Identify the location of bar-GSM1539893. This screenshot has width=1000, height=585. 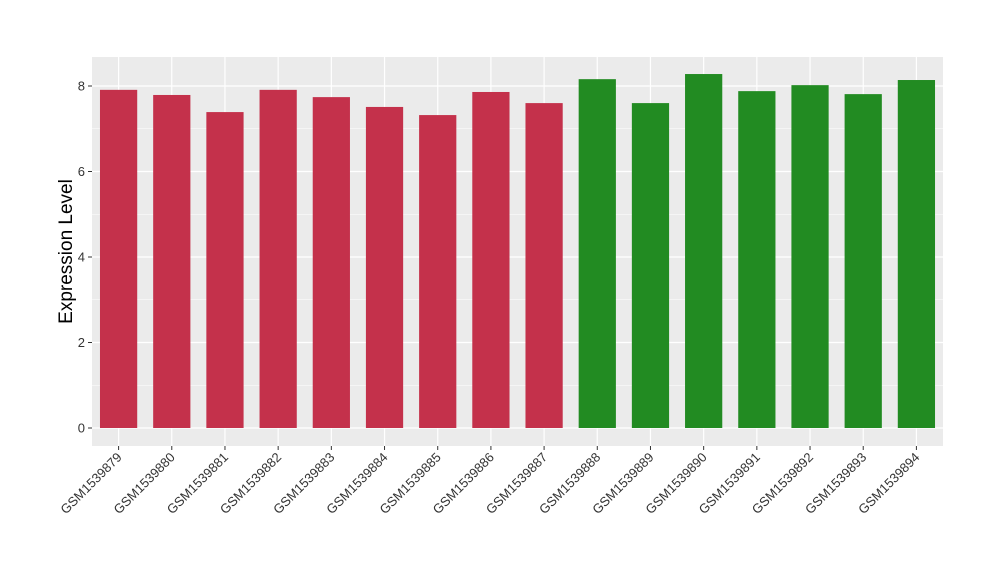
(863, 261).